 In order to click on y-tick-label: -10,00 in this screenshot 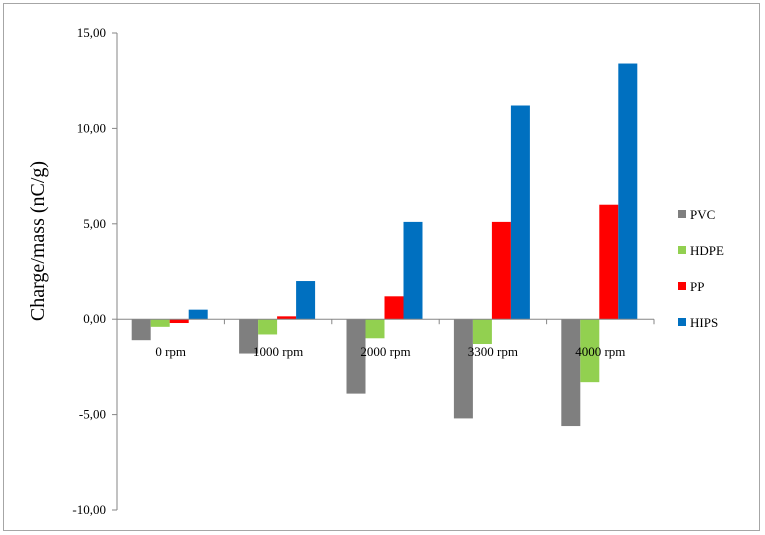, I will do `click(89, 509)`.